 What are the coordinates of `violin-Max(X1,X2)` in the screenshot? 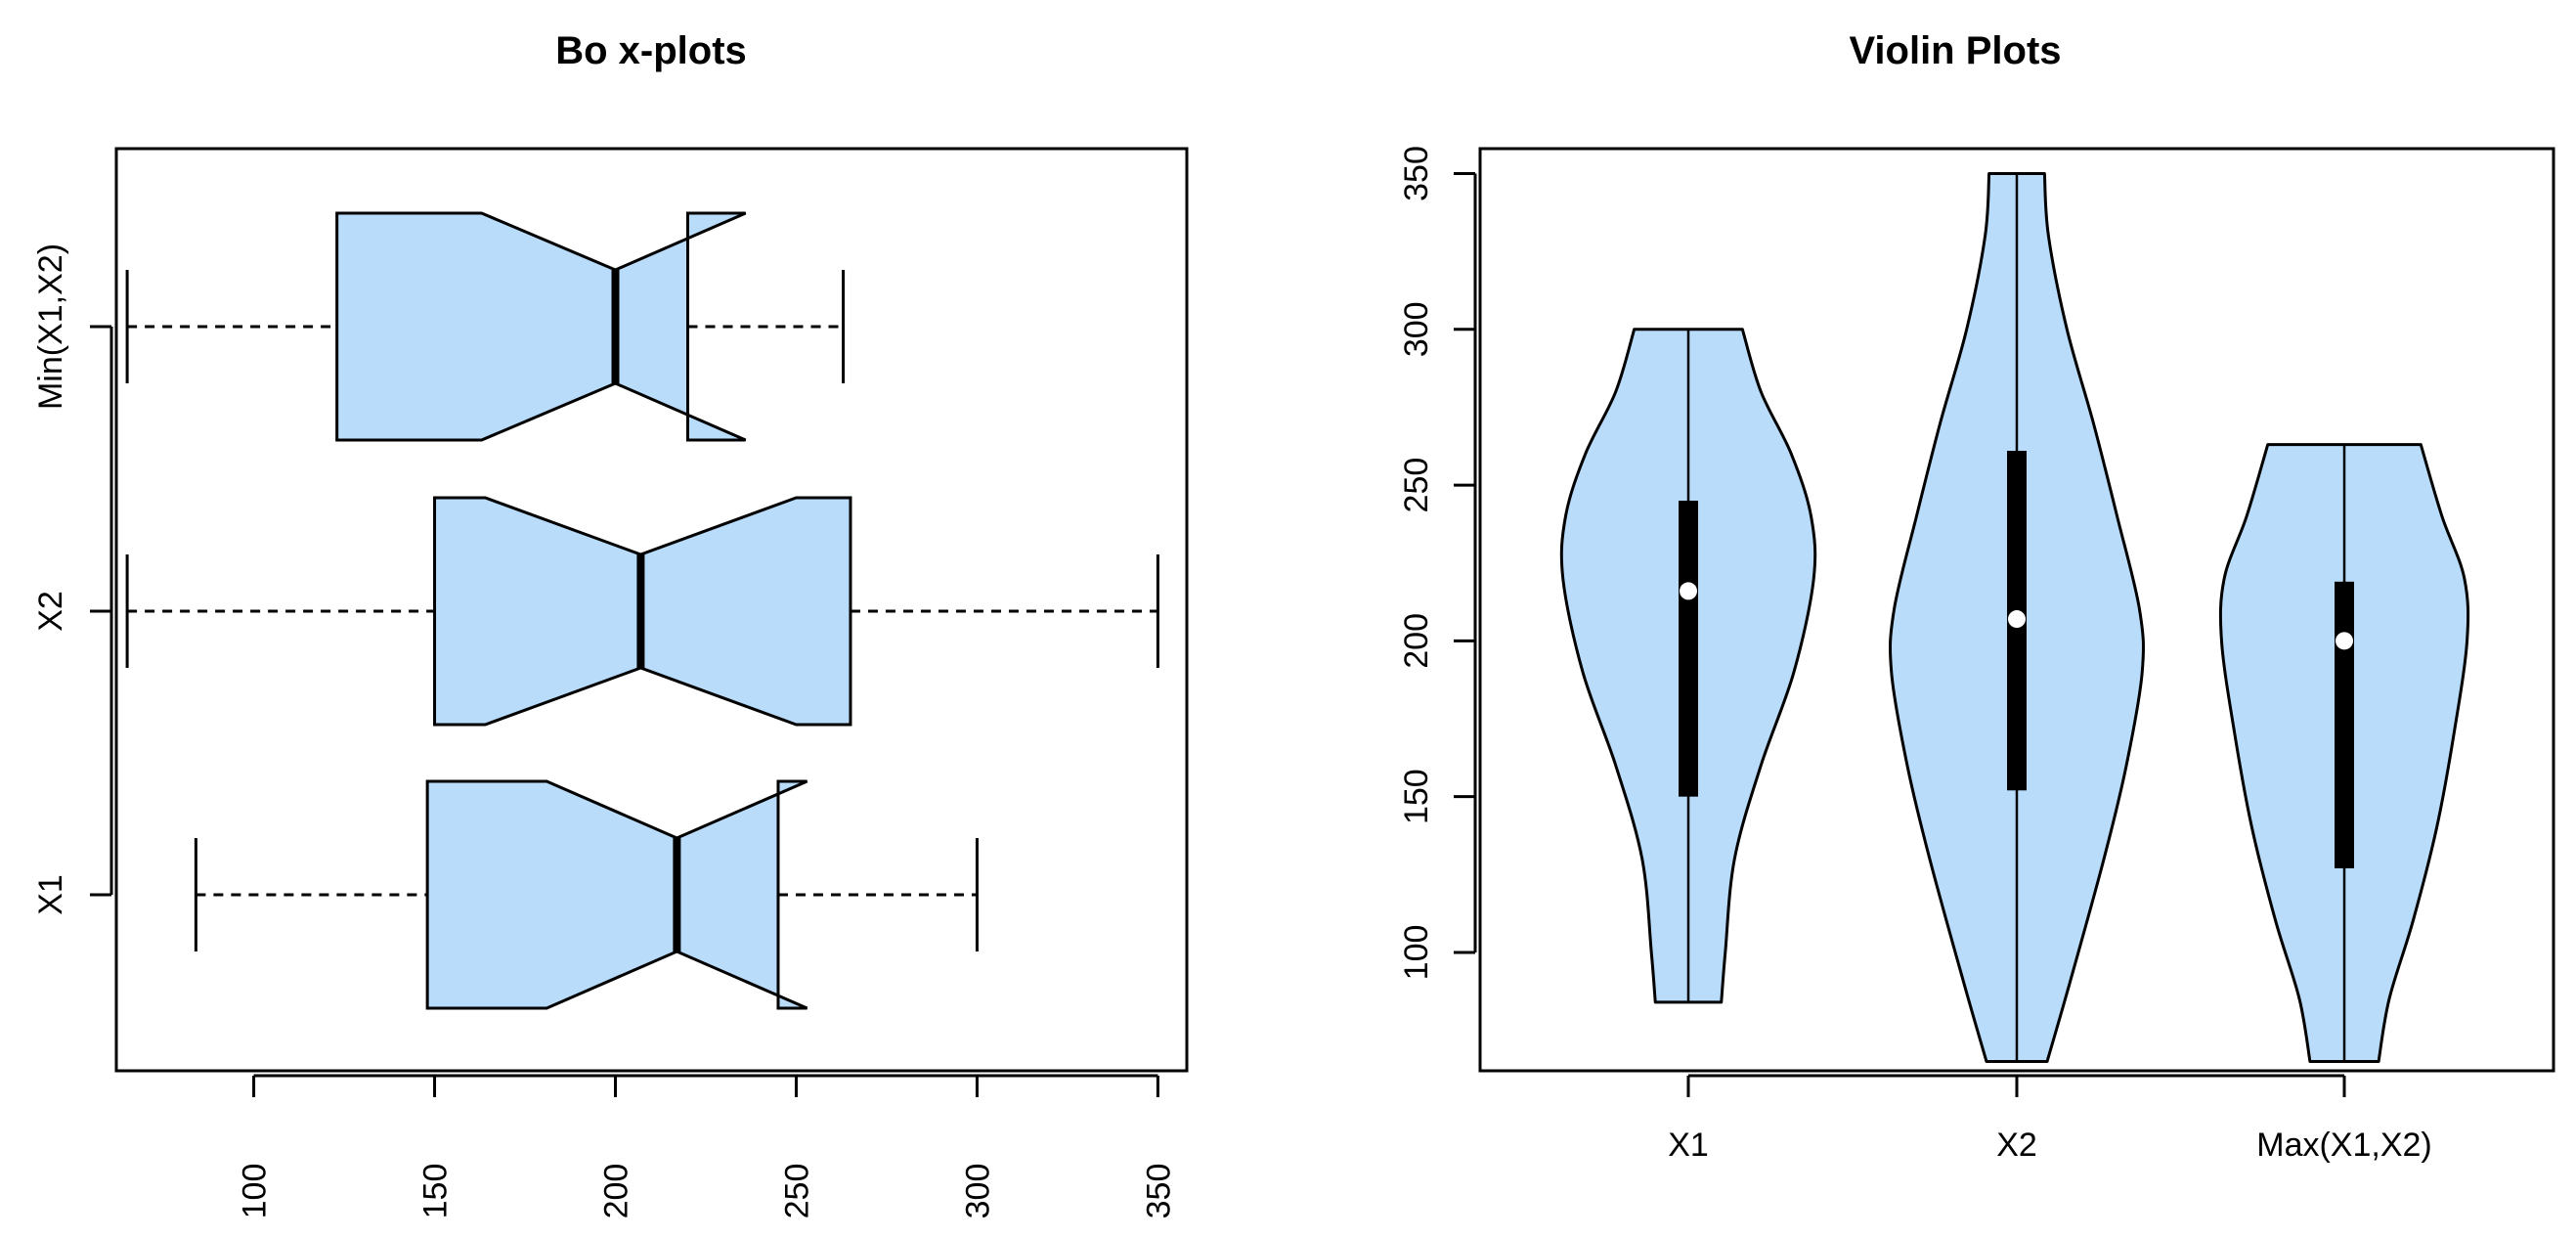 It's located at (2344, 753).